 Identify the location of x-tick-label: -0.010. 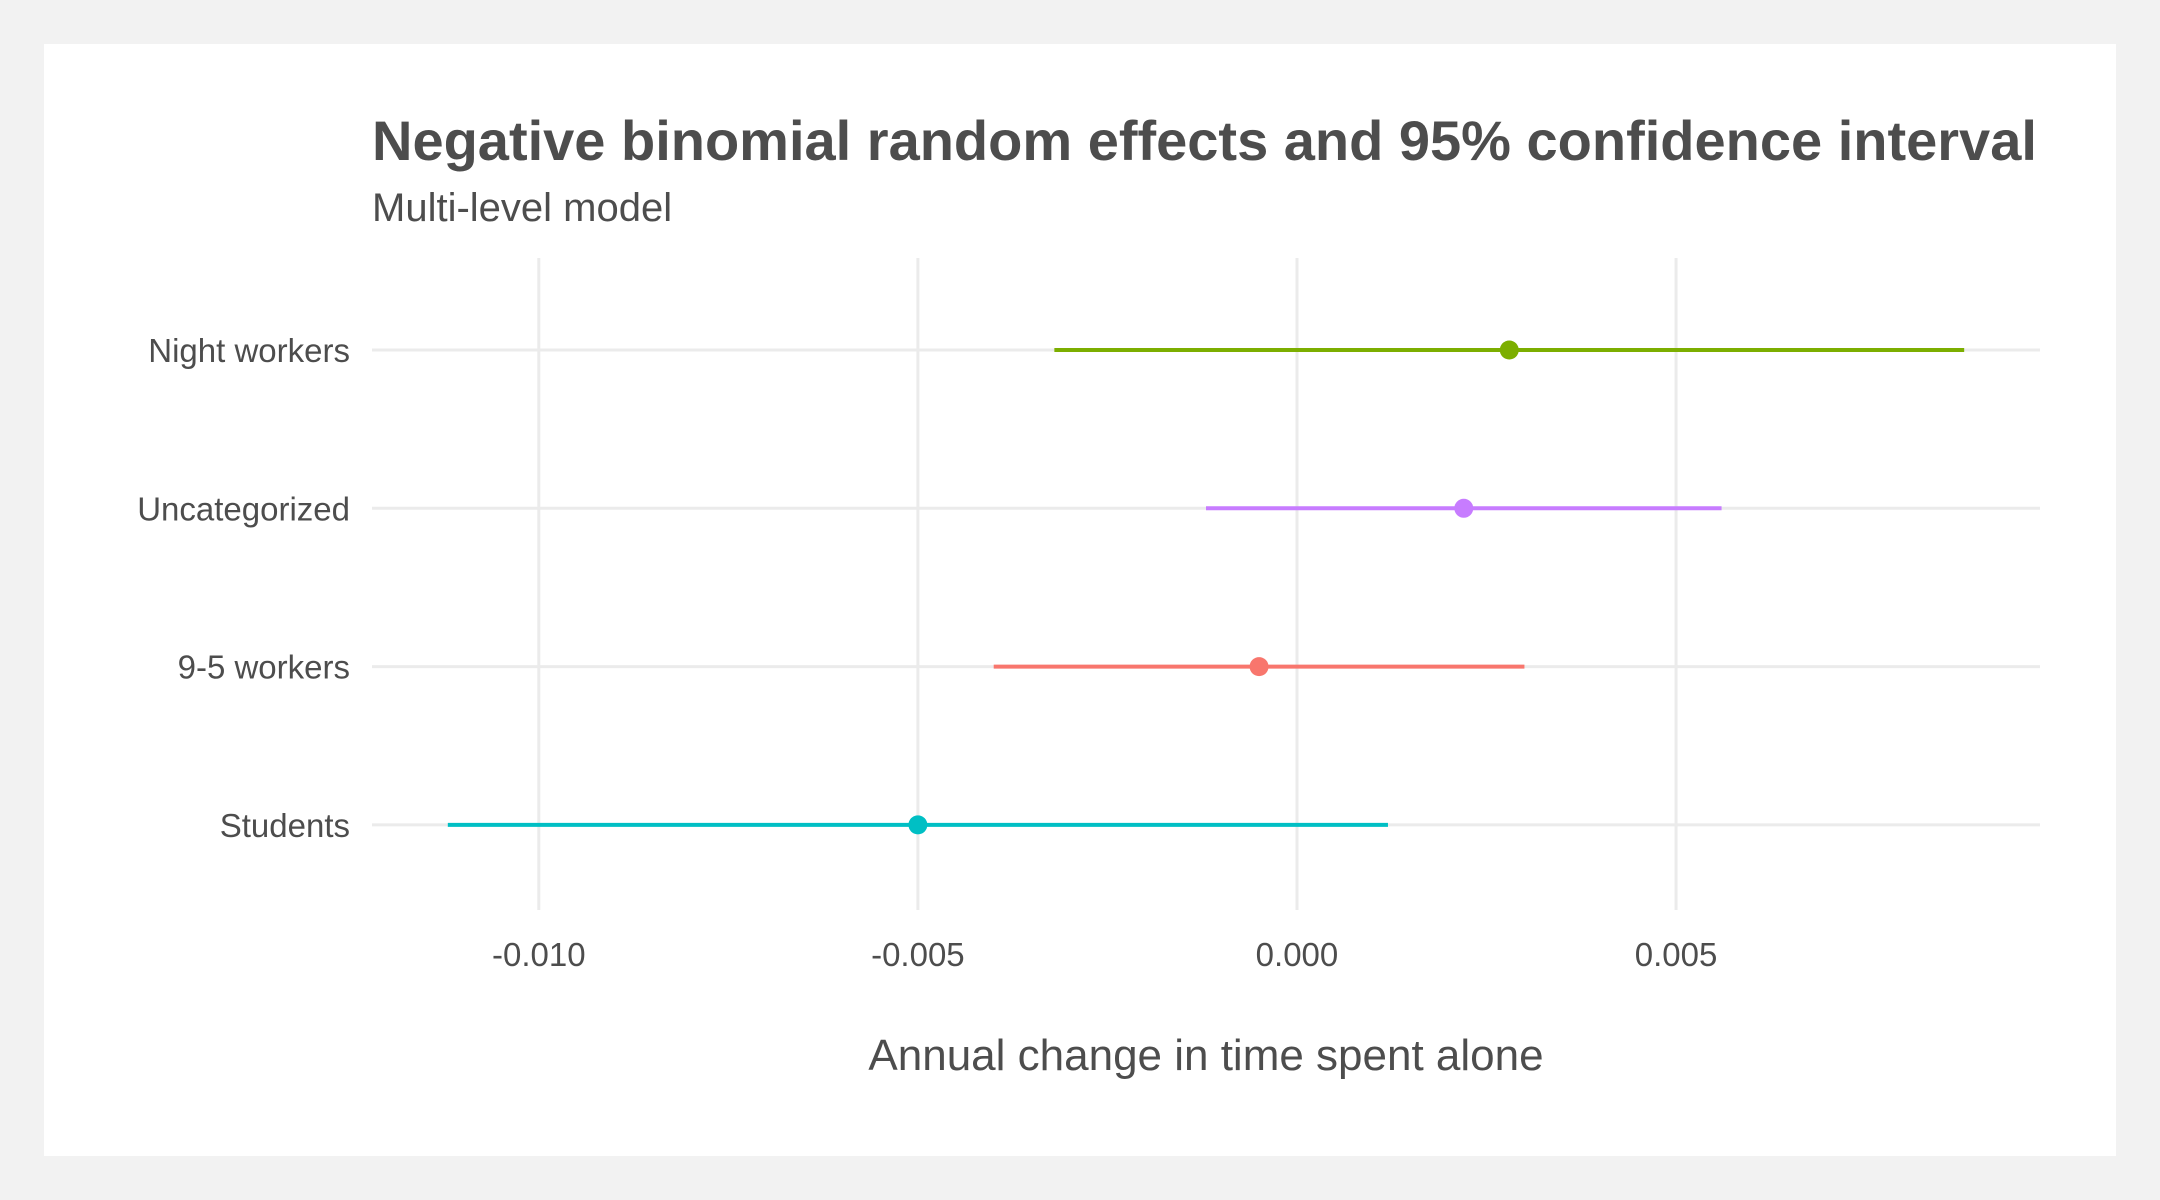
(539, 954).